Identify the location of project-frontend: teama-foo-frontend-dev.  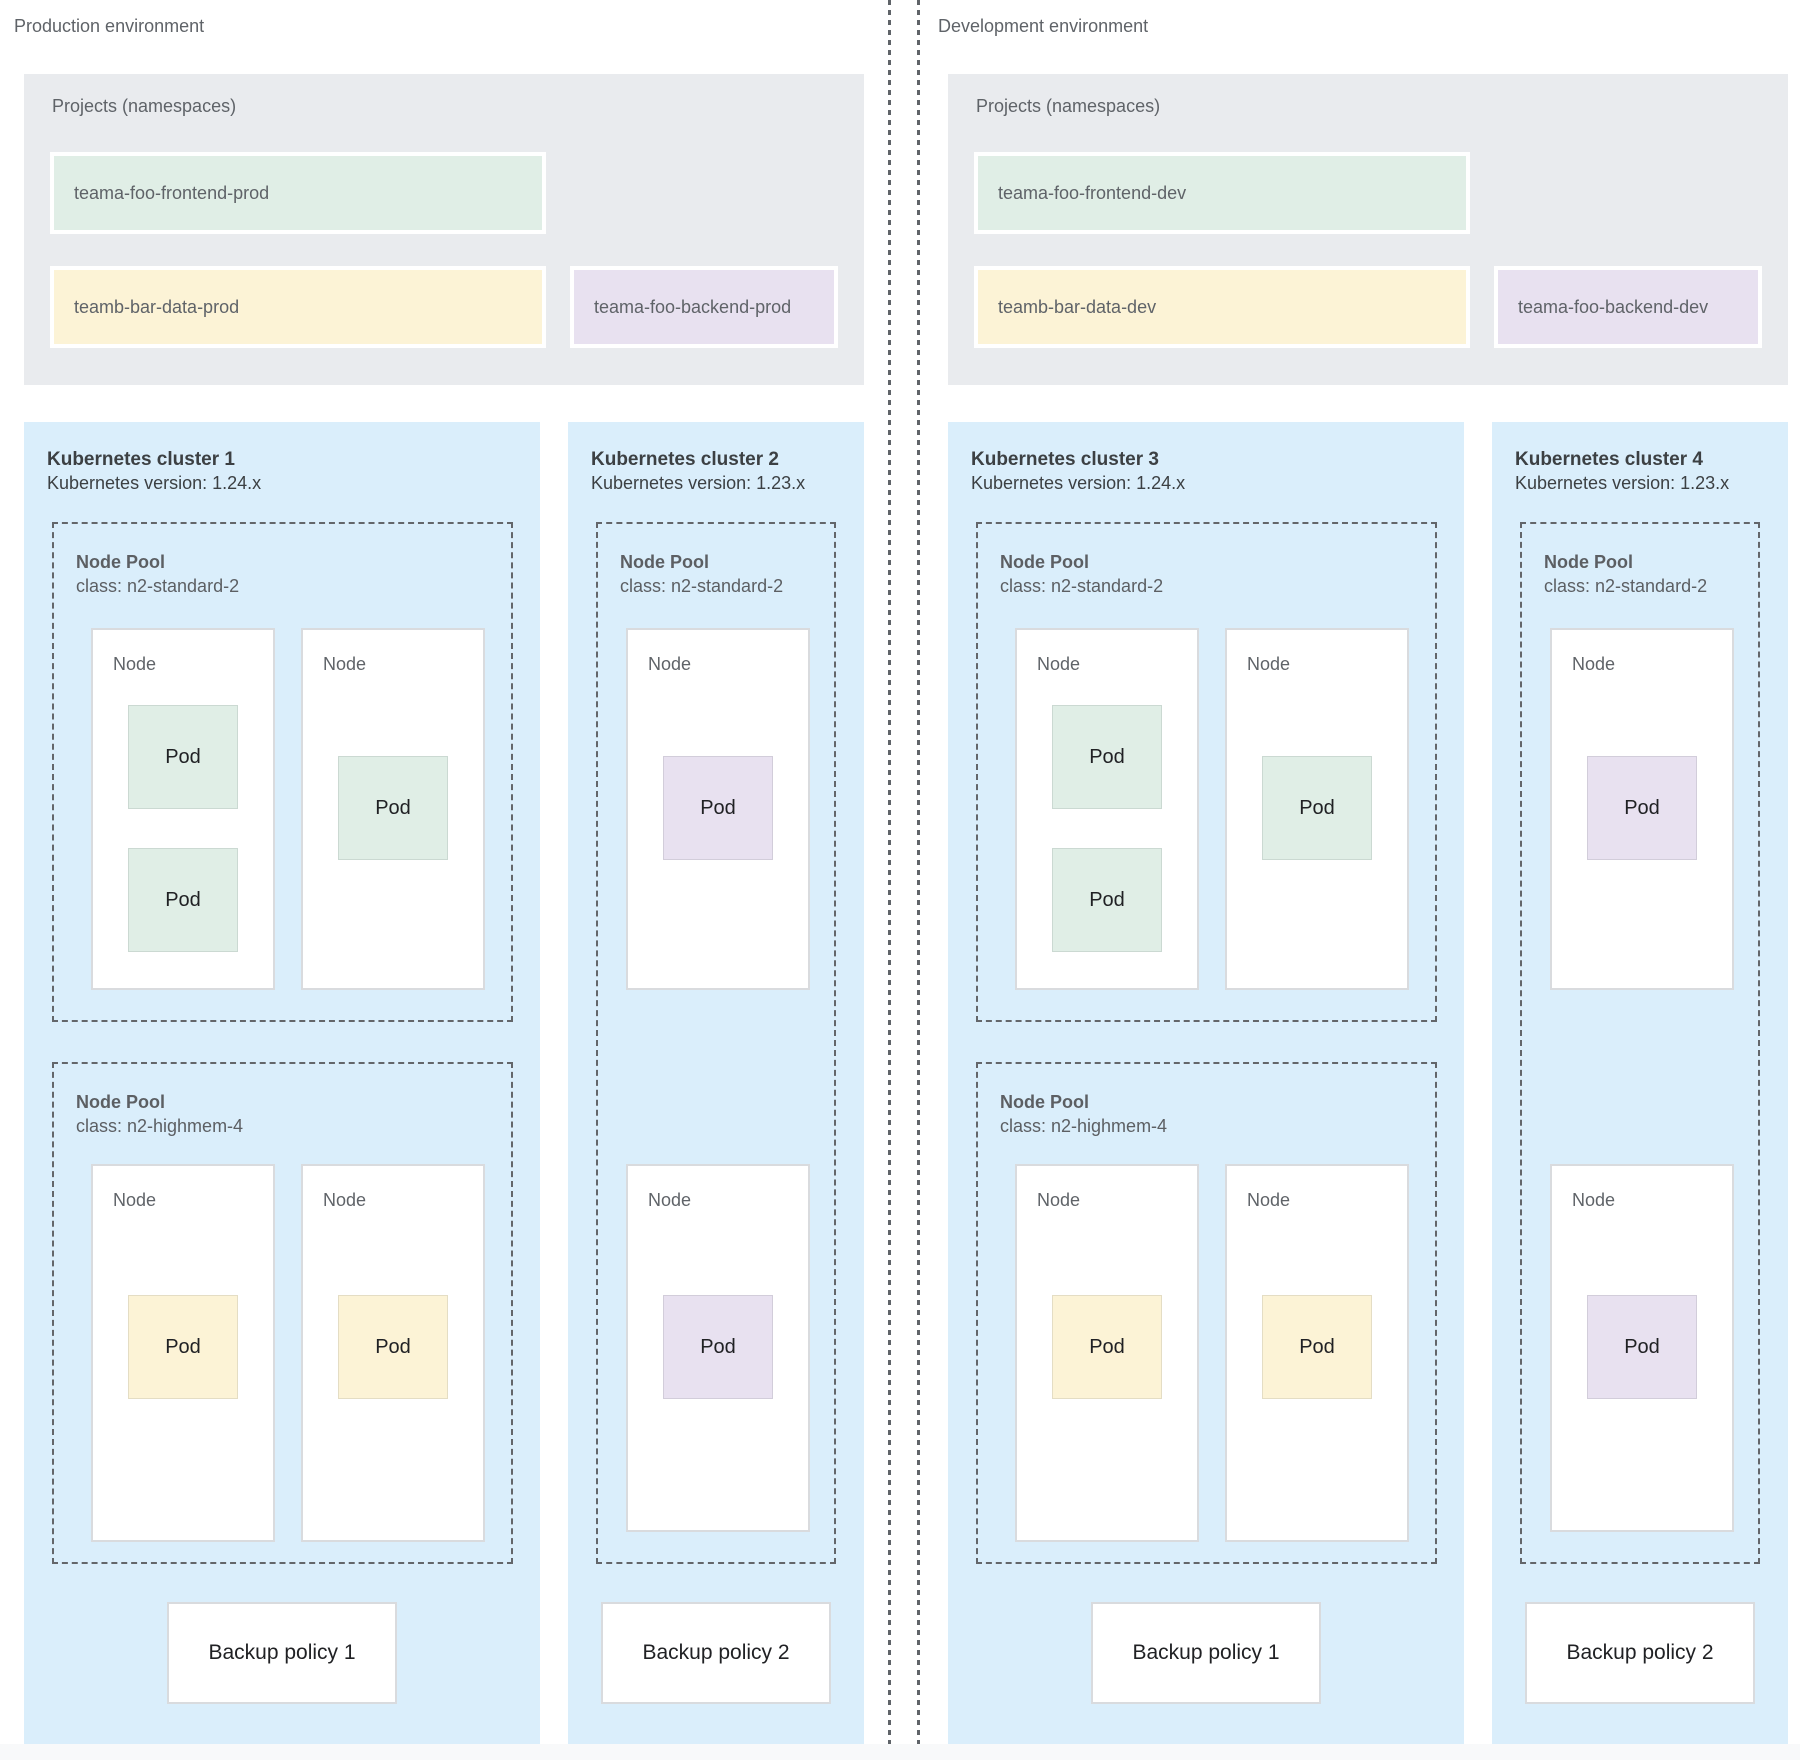
(1222, 193).